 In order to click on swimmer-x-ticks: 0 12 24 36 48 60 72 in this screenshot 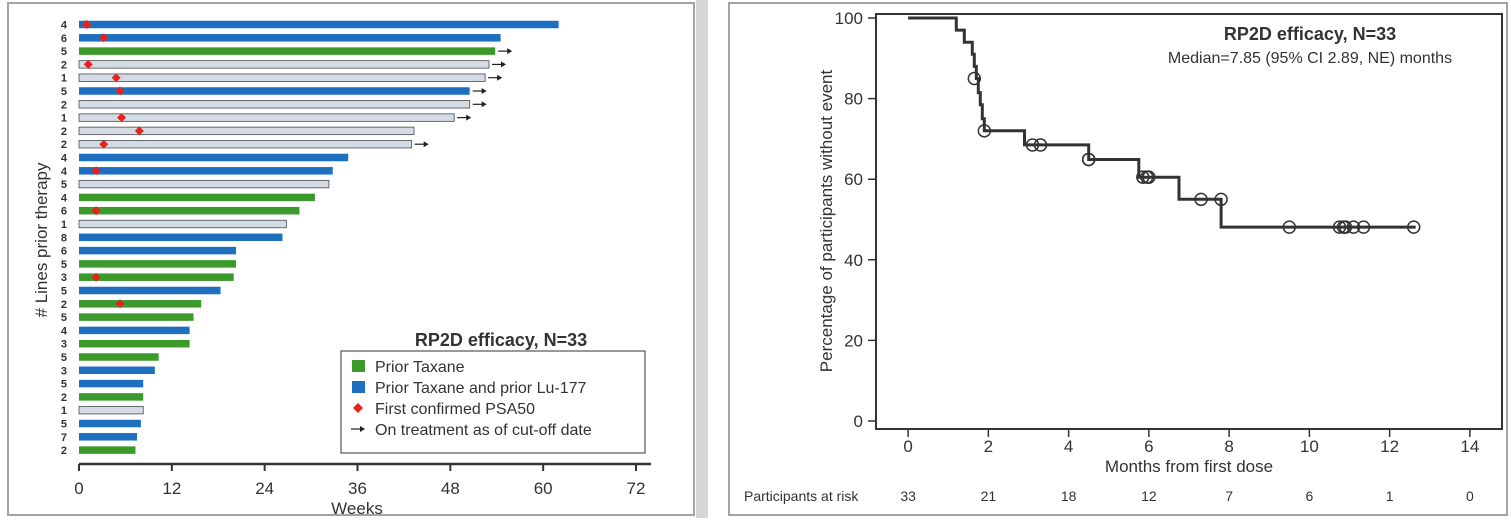, I will do `click(359, 481)`.